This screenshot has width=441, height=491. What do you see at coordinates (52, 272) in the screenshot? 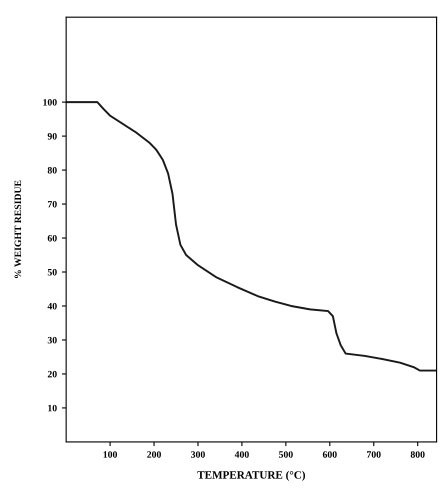
I see `y-tick-label: 50` at bounding box center [52, 272].